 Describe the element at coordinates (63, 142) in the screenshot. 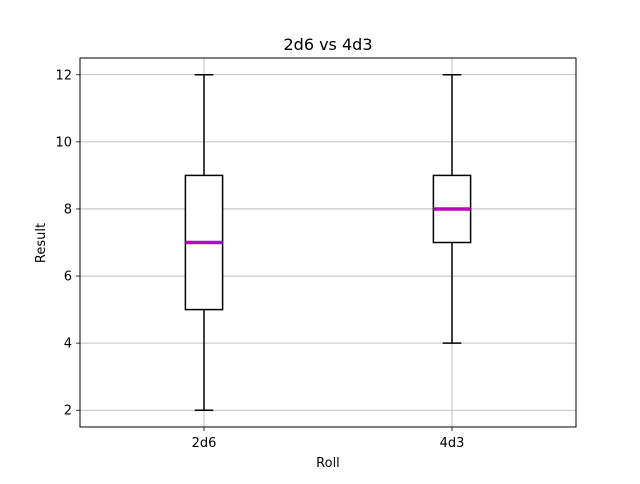

I see `y-tick-label: 10` at that location.